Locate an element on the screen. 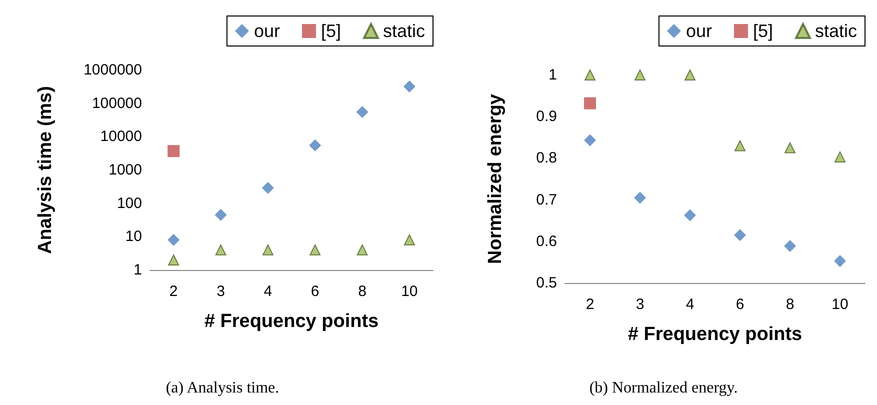 The height and width of the screenshot is (405, 877). y-axis-title: Normalized energy is located at coordinates (495, 179).